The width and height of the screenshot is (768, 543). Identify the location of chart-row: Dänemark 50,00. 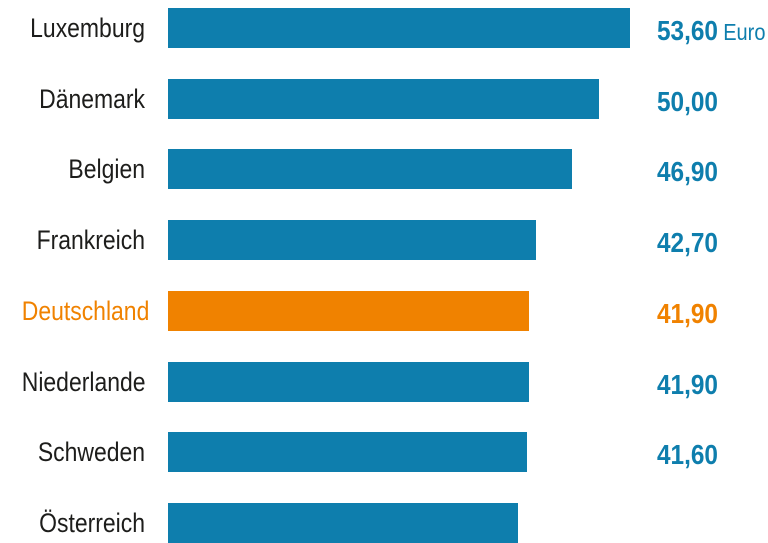
(384, 100).